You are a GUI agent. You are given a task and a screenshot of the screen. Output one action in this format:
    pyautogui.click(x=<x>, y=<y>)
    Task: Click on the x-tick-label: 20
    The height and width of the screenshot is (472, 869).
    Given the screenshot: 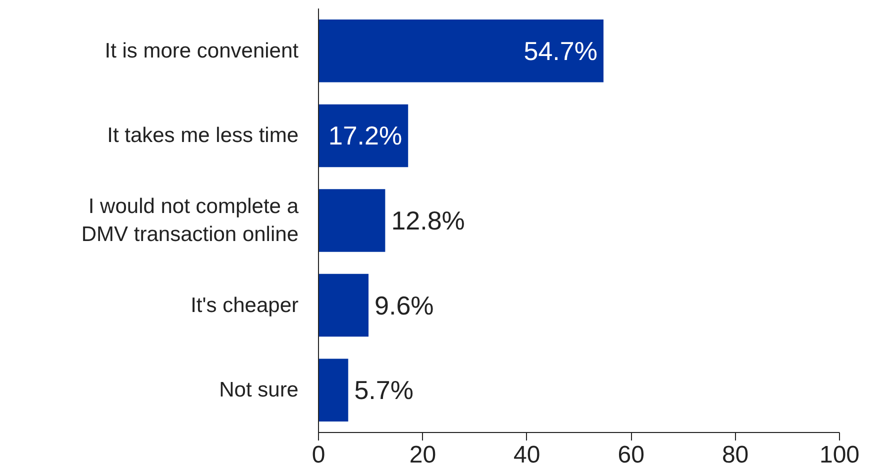 What is the action you would take?
    pyautogui.click(x=422, y=455)
    